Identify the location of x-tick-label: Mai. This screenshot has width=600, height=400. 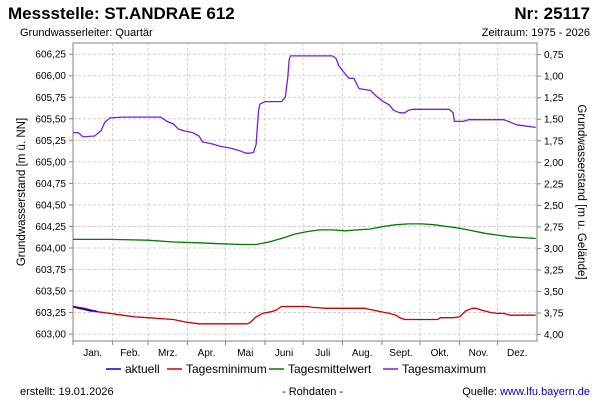
(245, 353).